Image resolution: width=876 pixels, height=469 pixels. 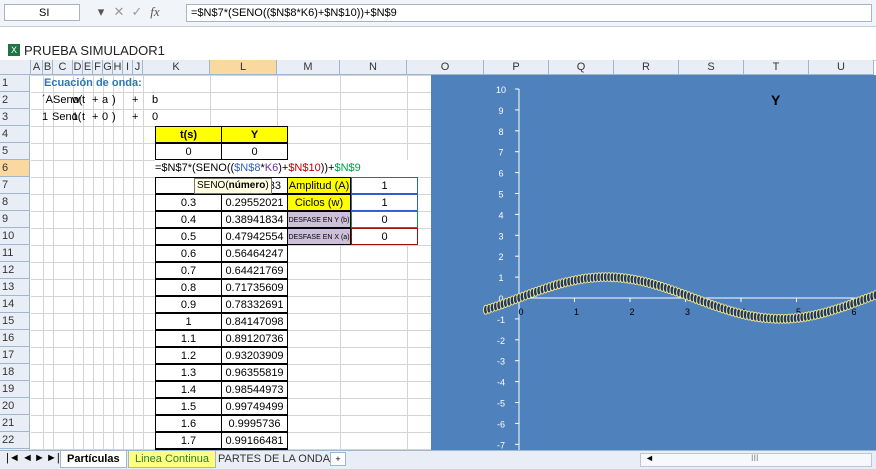 What do you see at coordinates (776, 67) in the screenshot?
I see `column-header-t: T` at bounding box center [776, 67].